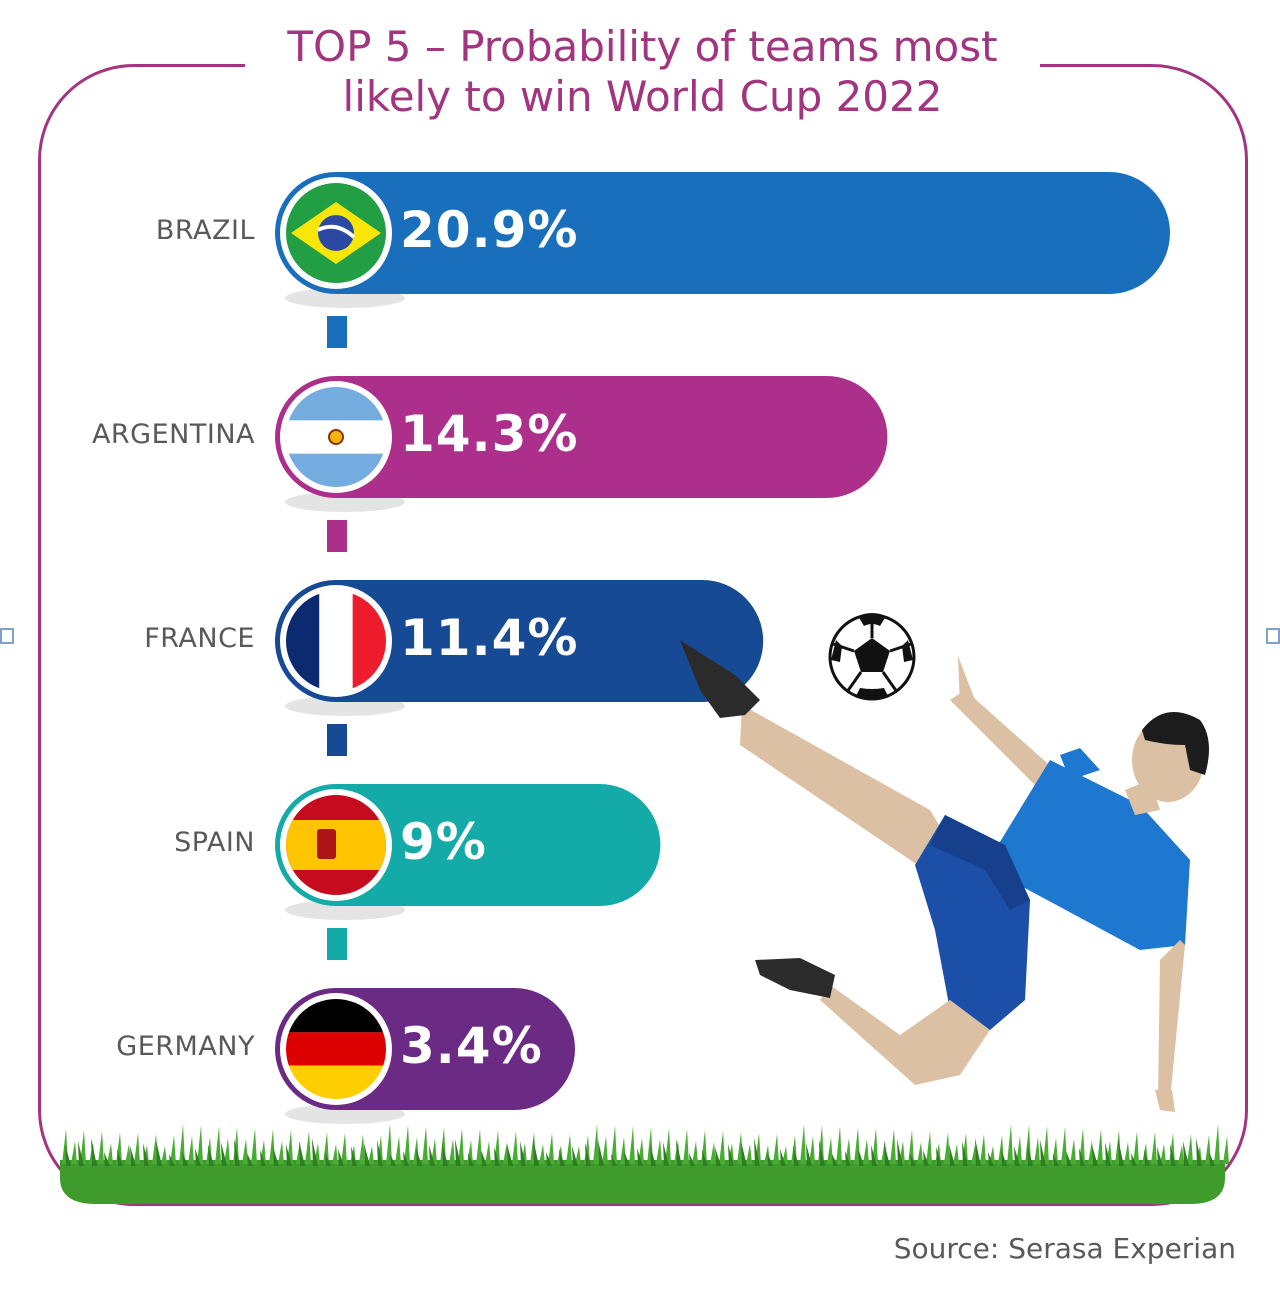  I want to click on bar-france, so click(519, 648).